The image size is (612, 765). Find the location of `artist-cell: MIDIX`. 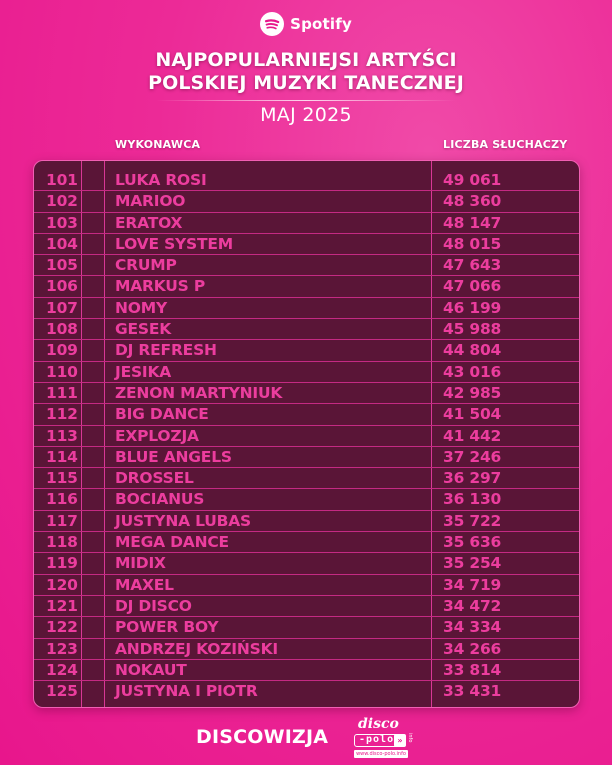

artist-cell: MIDIX is located at coordinates (140, 563).